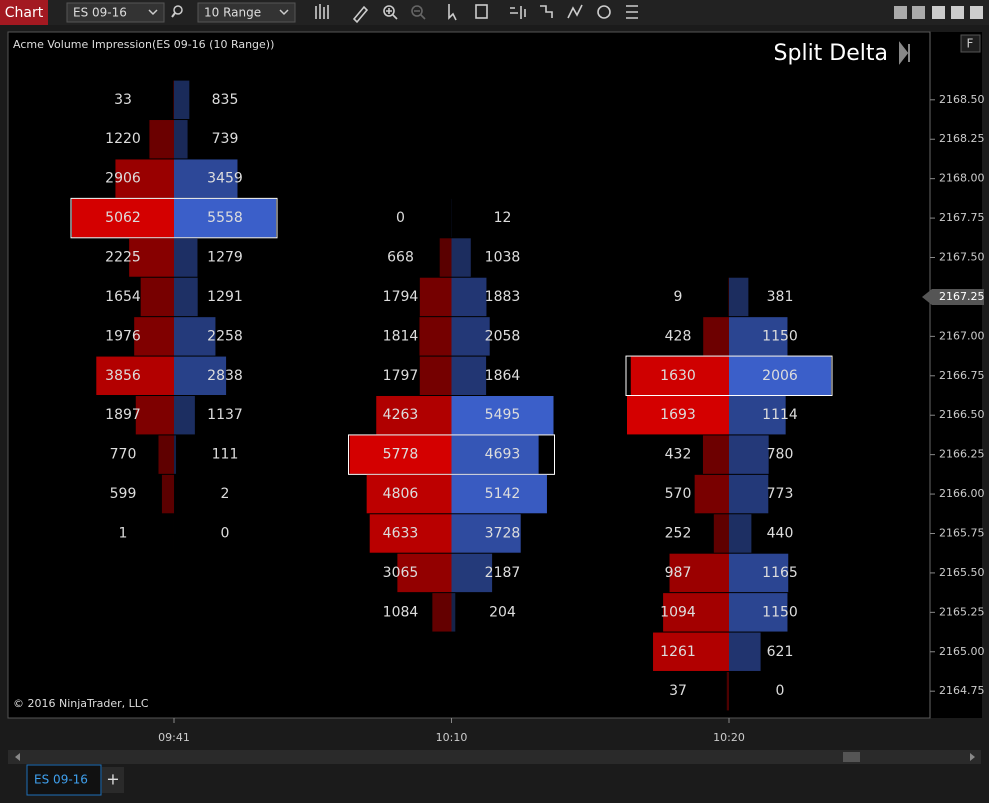 The height and width of the screenshot is (803, 989). Describe the element at coordinates (452, 12) in the screenshot. I see `pointer-icon` at that location.